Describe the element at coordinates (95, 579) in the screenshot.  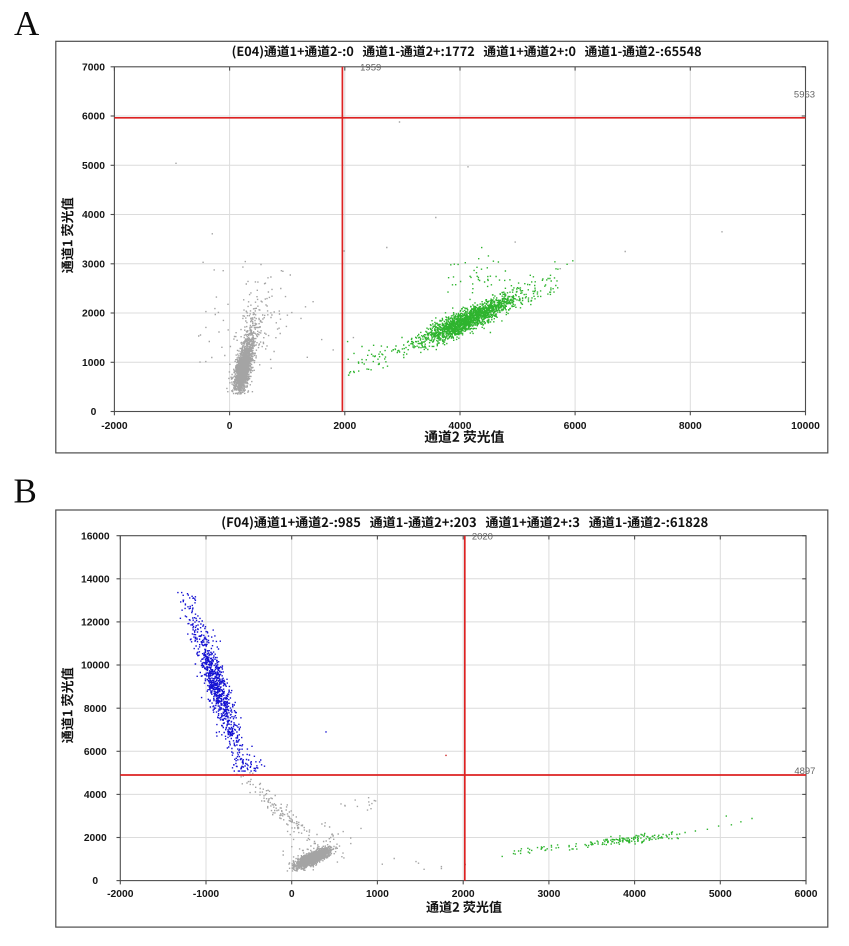
I see `svg-text: 14000` at that location.